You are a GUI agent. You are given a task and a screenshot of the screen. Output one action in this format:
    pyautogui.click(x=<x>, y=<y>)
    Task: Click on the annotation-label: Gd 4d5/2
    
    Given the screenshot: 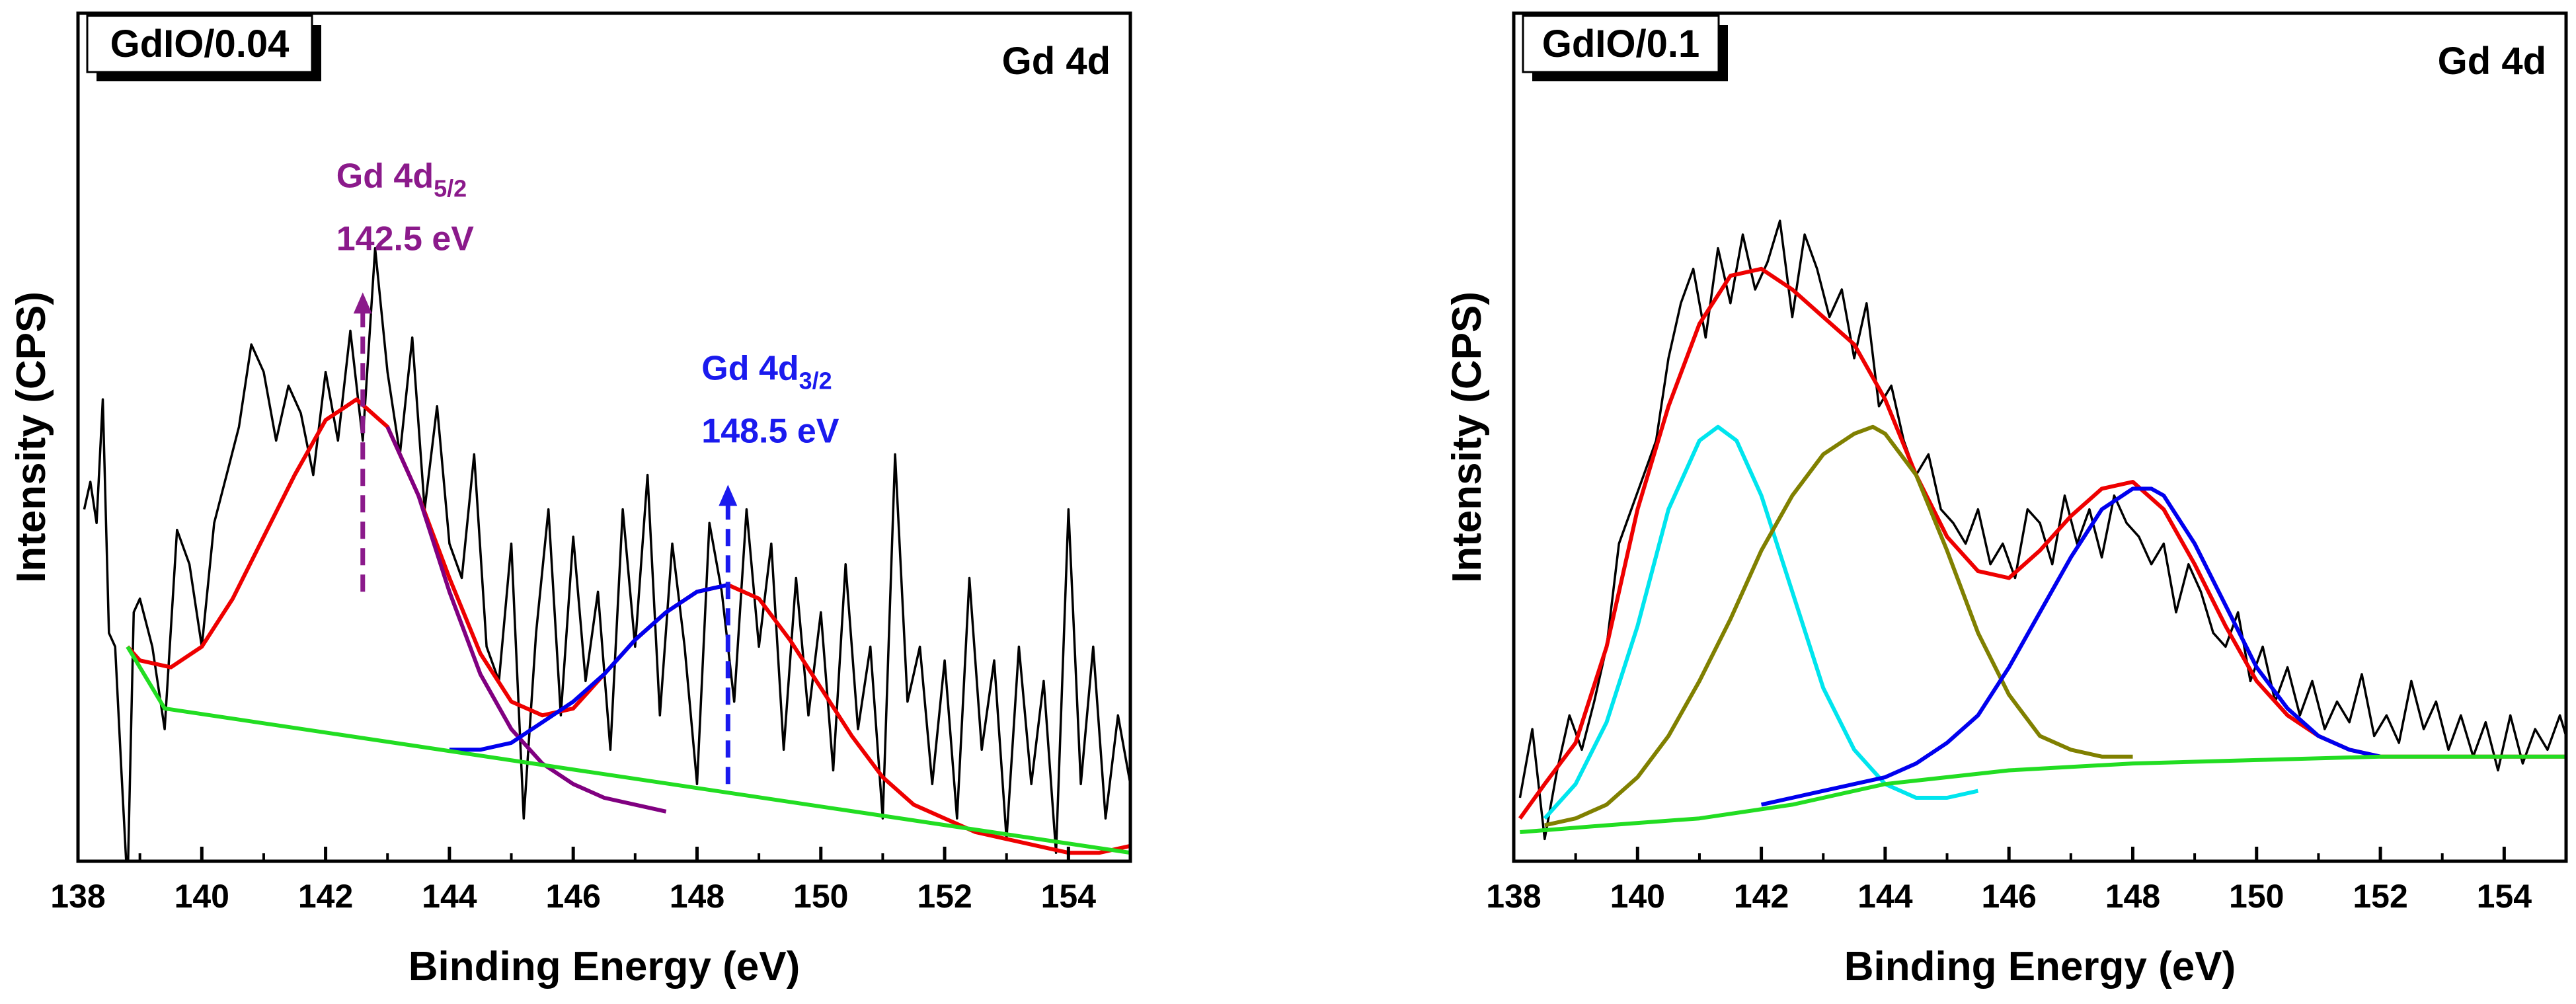 What is the action you would take?
    pyautogui.click(x=401, y=179)
    